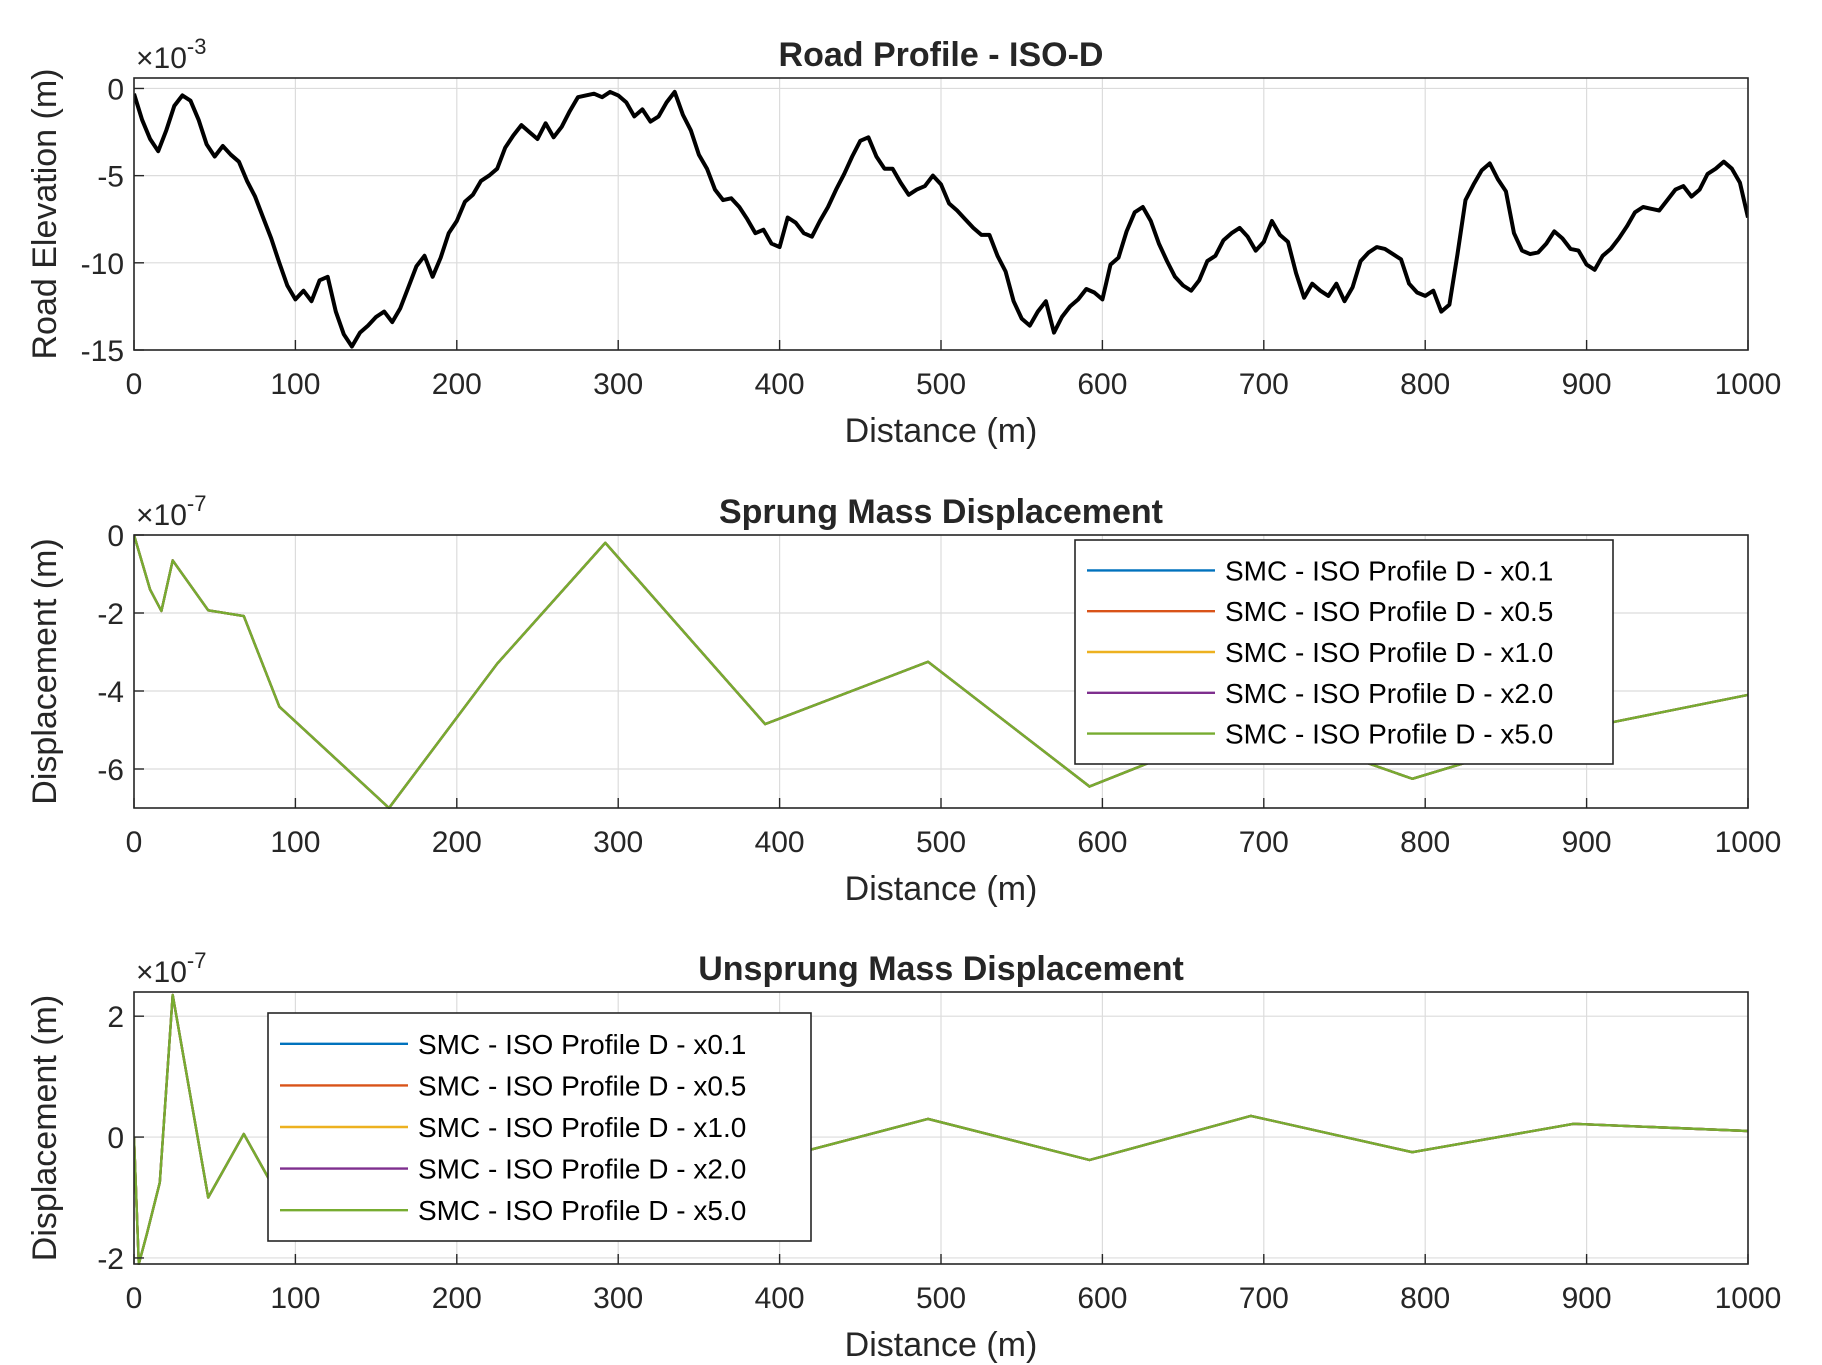 The width and height of the screenshot is (1822, 1365). I want to click on y-ticks: 2 0 -2, so click(120, 1138).